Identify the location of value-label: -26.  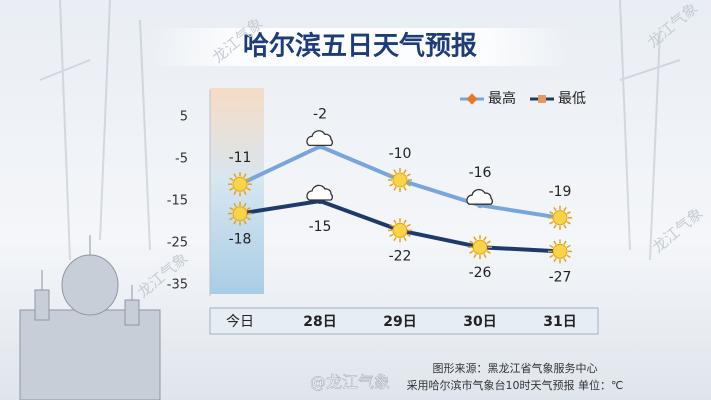
(480, 273).